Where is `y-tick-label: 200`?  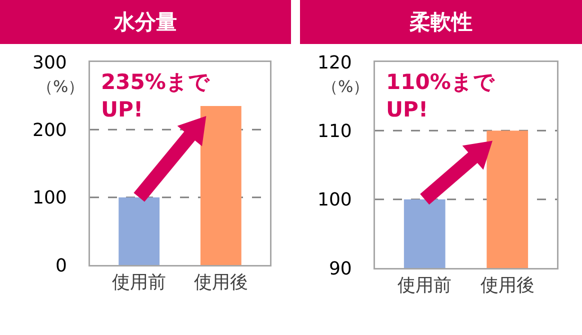 y-tick-label: 200 is located at coordinates (49, 130).